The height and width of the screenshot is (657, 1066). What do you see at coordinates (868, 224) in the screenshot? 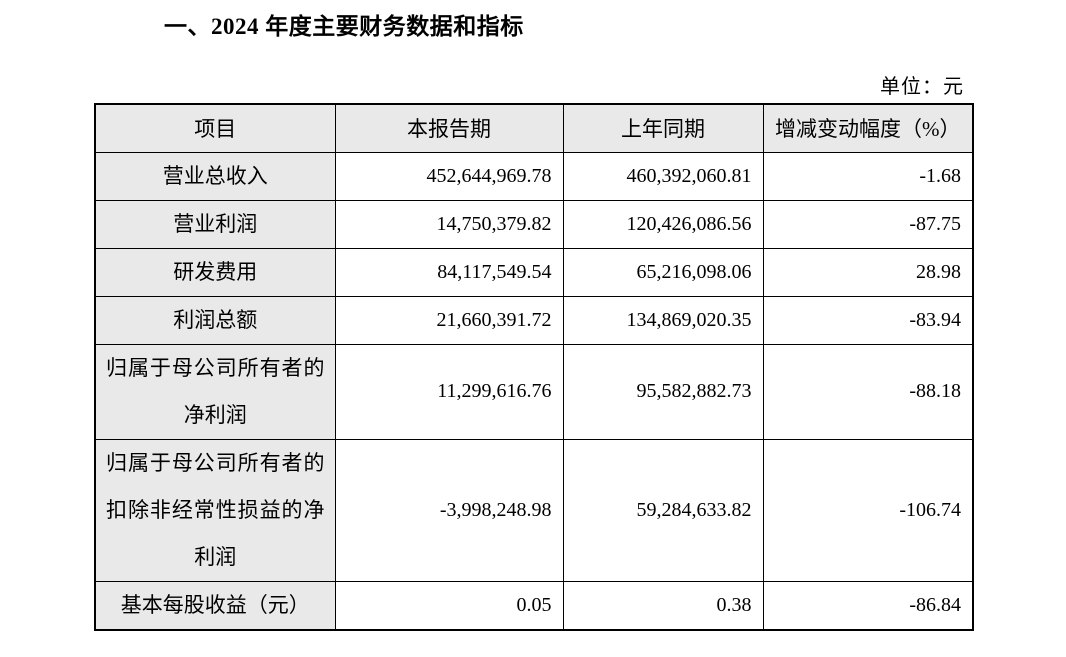
I see `change-percent-value: -87.75` at bounding box center [868, 224].